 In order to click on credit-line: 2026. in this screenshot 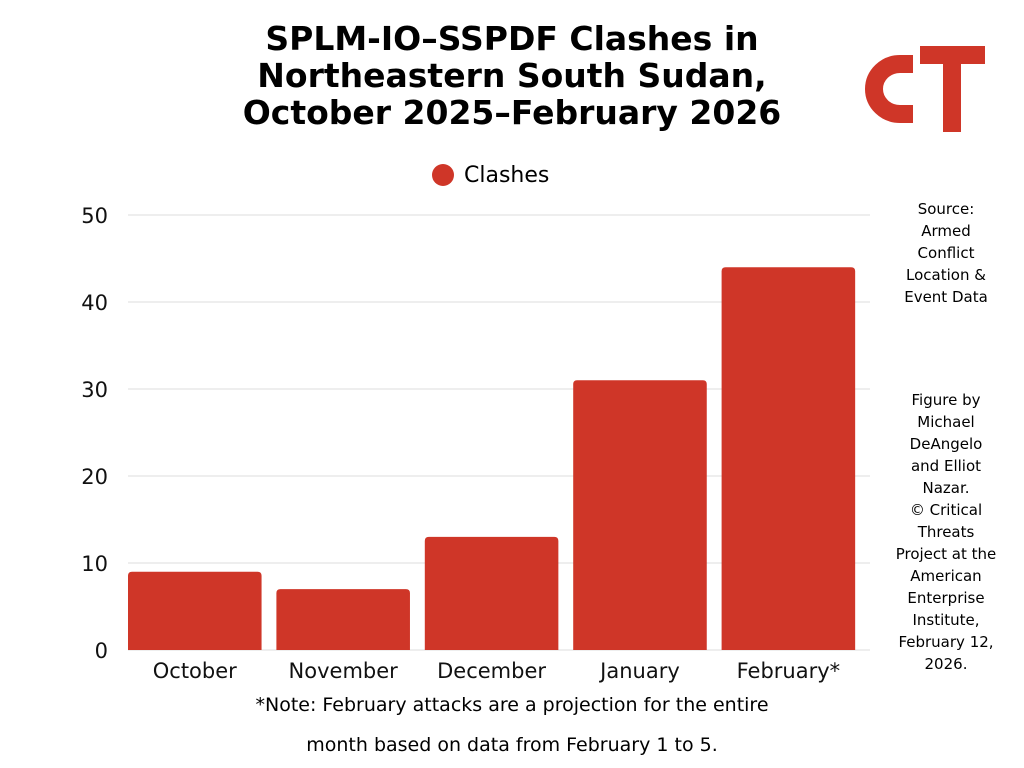, I will do `click(946, 664)`.